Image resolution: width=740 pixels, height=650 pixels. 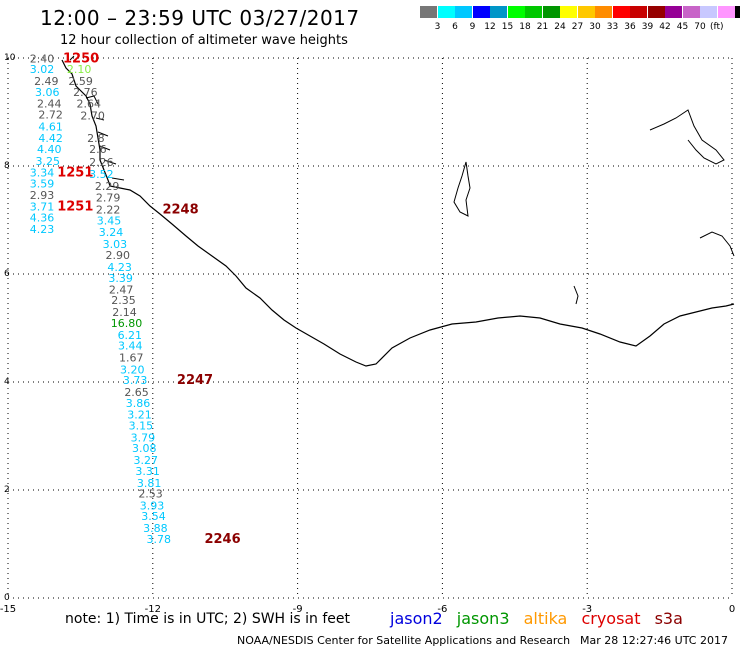 I want to click on legend-s3a: s3a, so click(x=668, y=618).